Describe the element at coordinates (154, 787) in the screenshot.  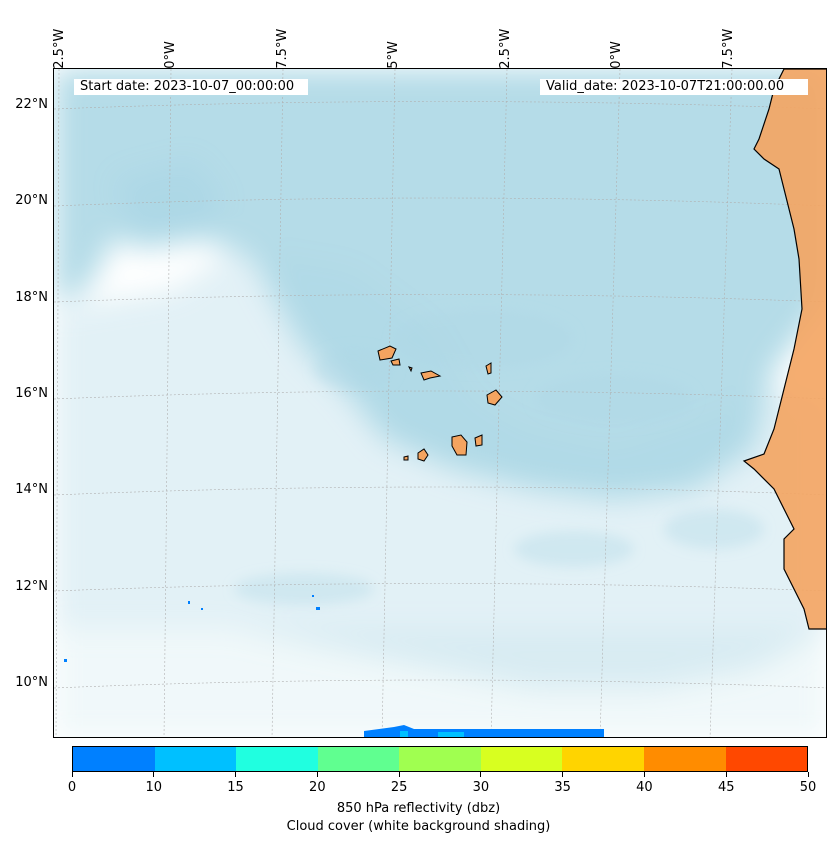
I see `colorbar-tick-label: 10` at that location.